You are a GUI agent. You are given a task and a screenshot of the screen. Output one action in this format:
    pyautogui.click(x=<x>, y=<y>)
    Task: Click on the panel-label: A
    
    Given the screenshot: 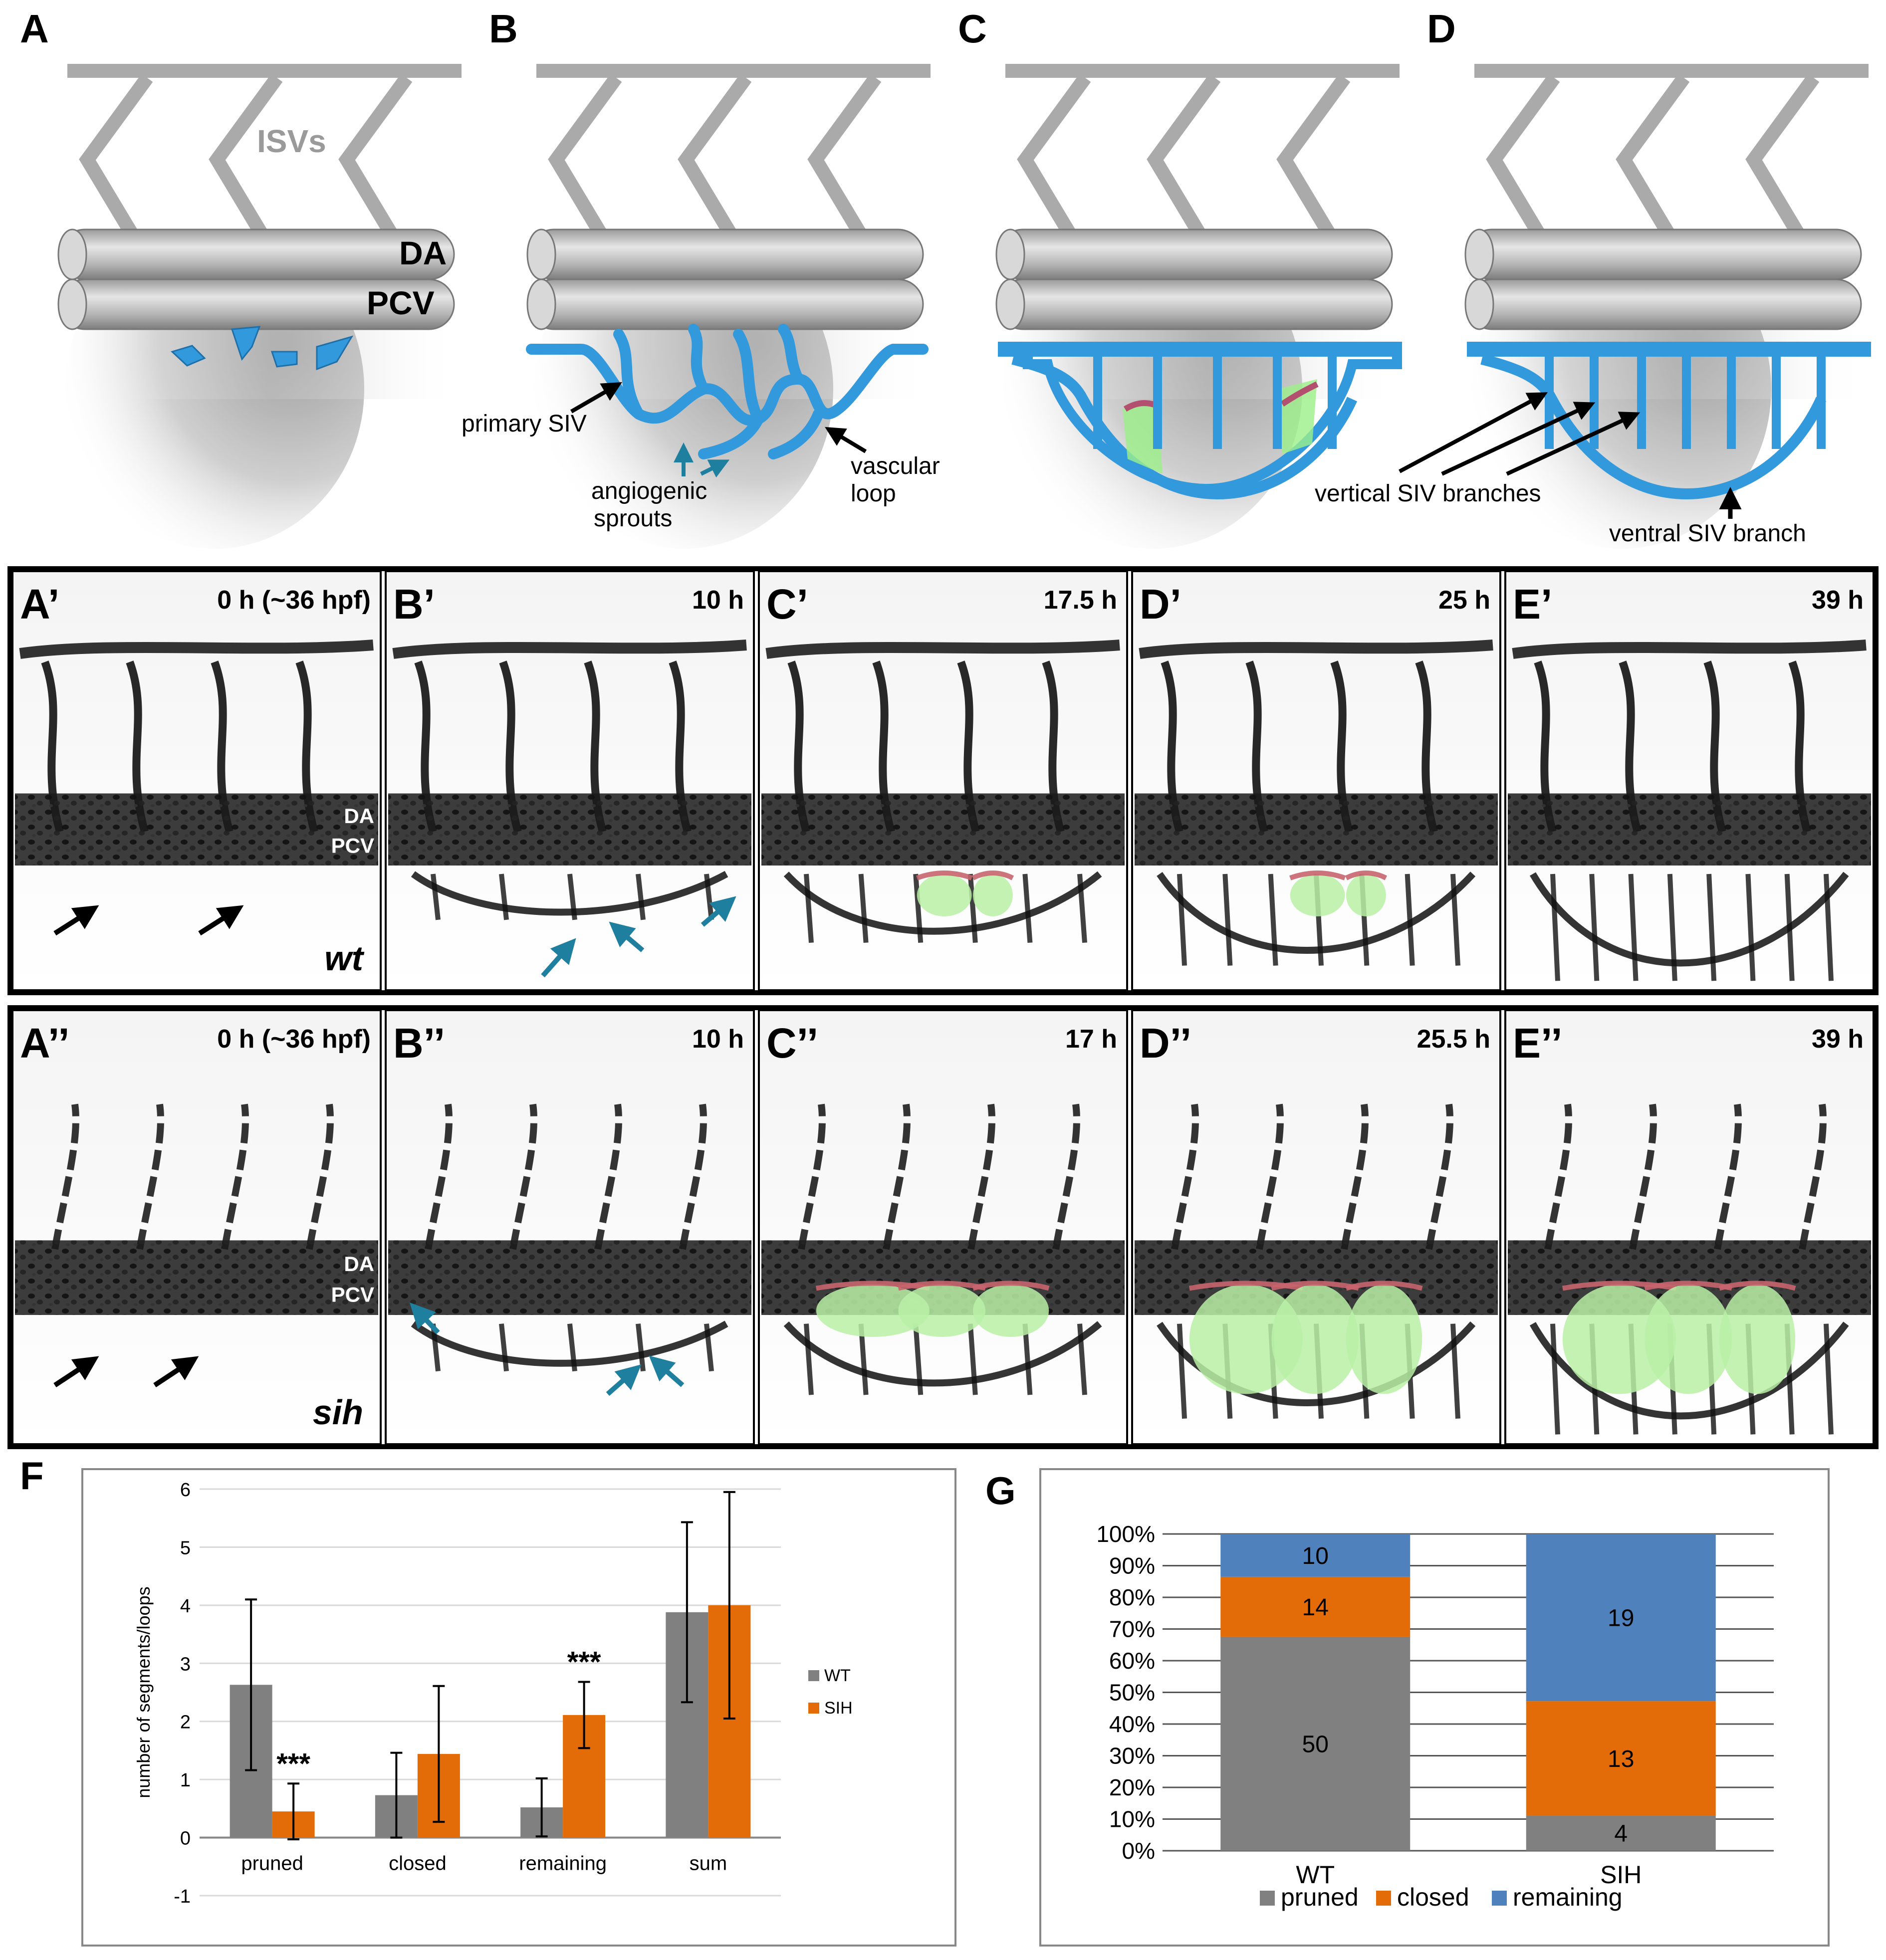 What is the action you would take?
    pyautogui.click(x=34, y=28)
    